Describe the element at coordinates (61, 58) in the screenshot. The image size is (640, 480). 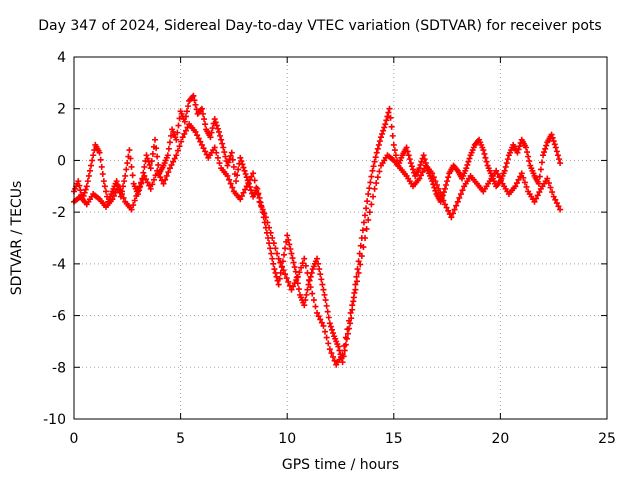
I see `y-tick-label: 4` at that location.